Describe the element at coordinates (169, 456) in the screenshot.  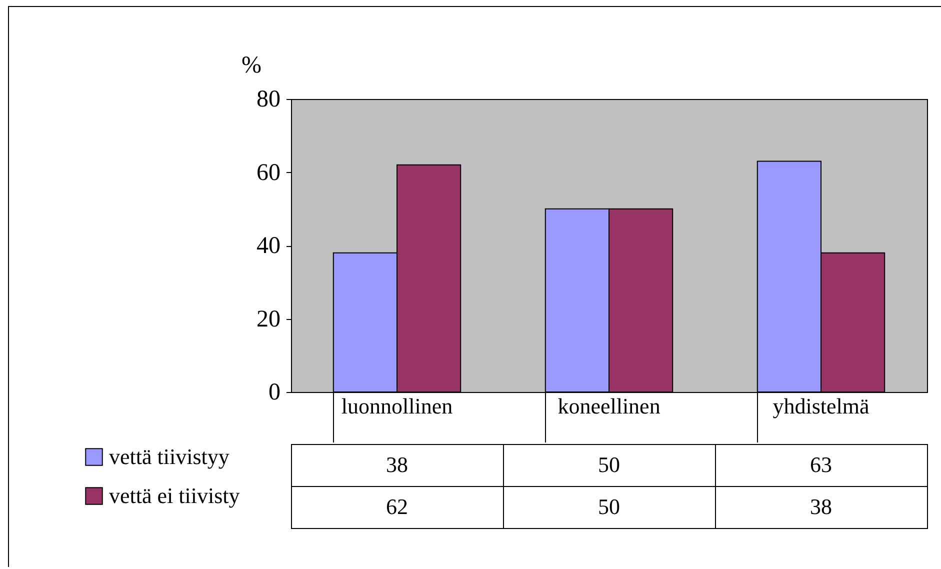
I see `legend-label: vettä tiivistyy` at that location.